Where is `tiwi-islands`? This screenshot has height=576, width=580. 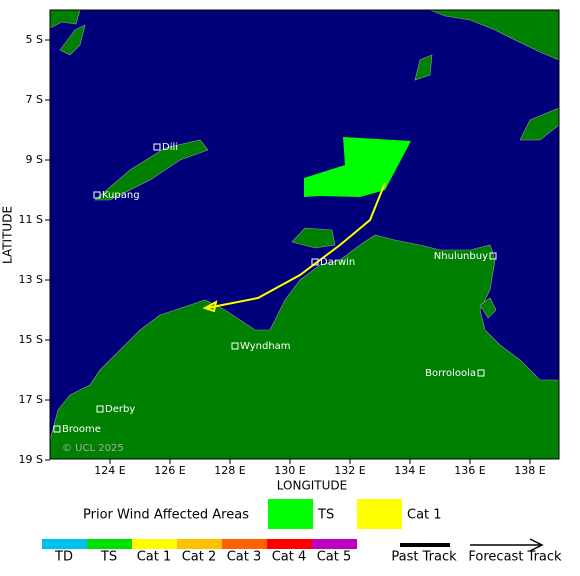
tiwi-islands is located at coordinates (313, 238).